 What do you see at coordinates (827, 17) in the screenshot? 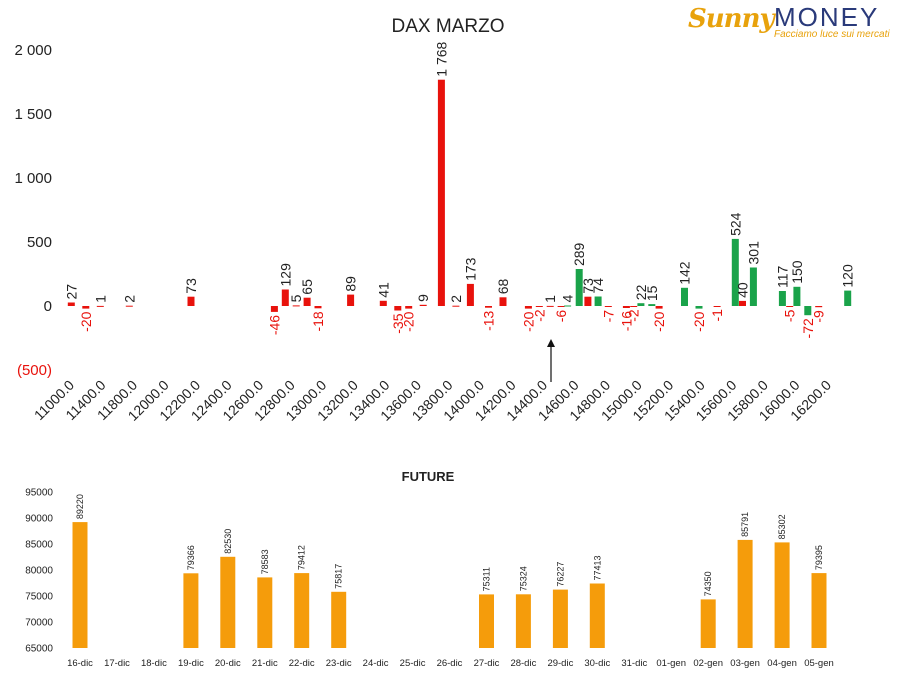
I see `logo-brand-right: MONEY` at bounding box center [827, 17].